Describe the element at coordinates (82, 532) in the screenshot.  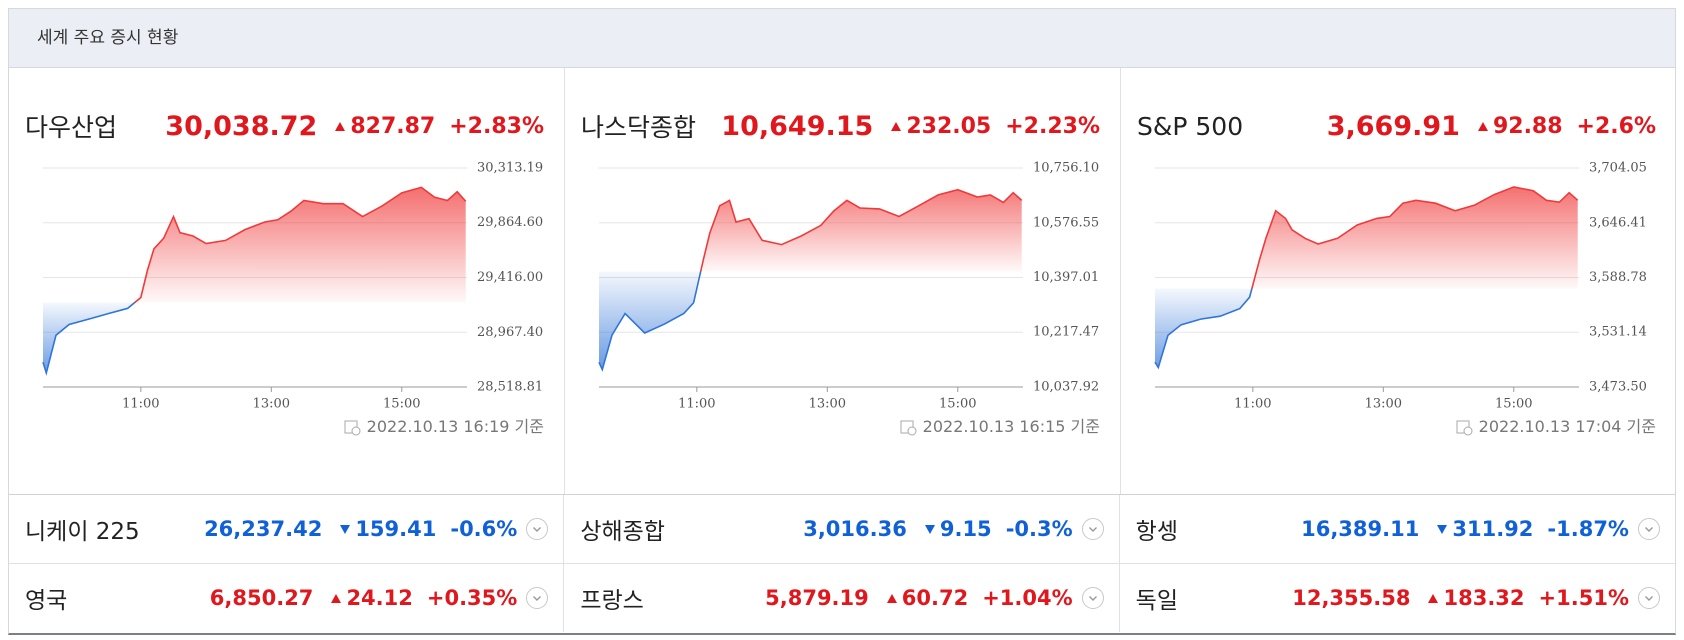
I see `index-name: 니케이 225` at that location.